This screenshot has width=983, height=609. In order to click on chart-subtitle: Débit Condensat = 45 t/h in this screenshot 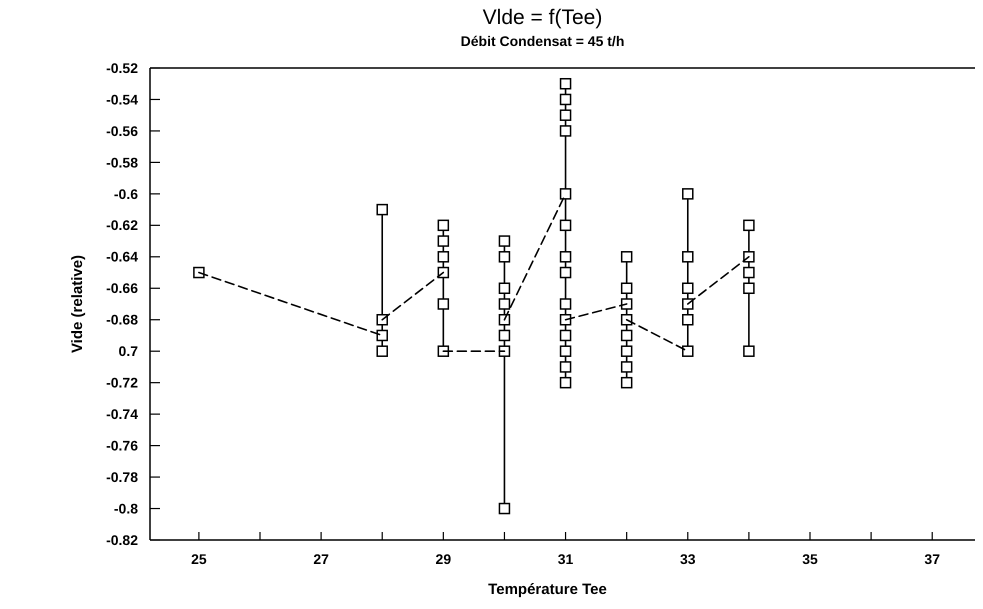, I will do `click(542, 41)`.